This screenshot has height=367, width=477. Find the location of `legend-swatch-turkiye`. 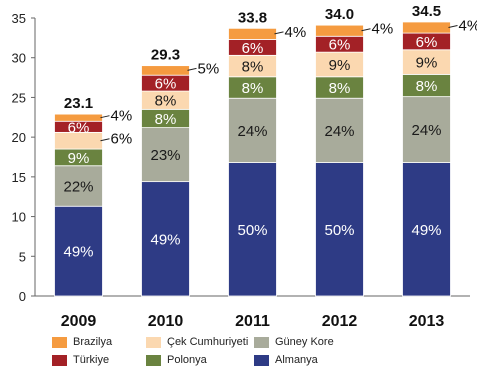

legend-swatch-turkiye is located at coordinates (59, 360).